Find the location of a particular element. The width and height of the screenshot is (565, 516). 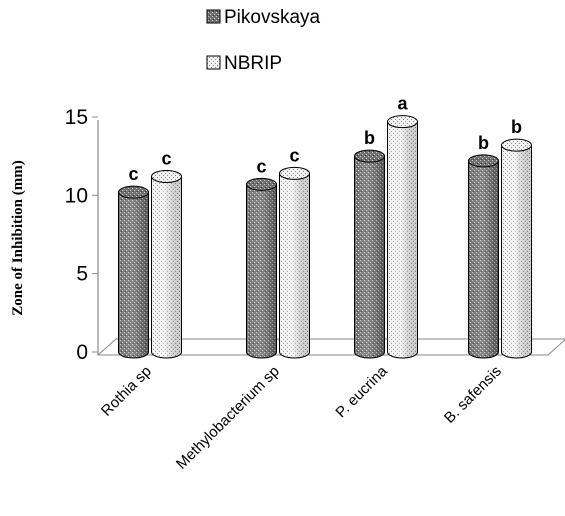

y-tick-label: 15 is located at coordinates (76, 117).